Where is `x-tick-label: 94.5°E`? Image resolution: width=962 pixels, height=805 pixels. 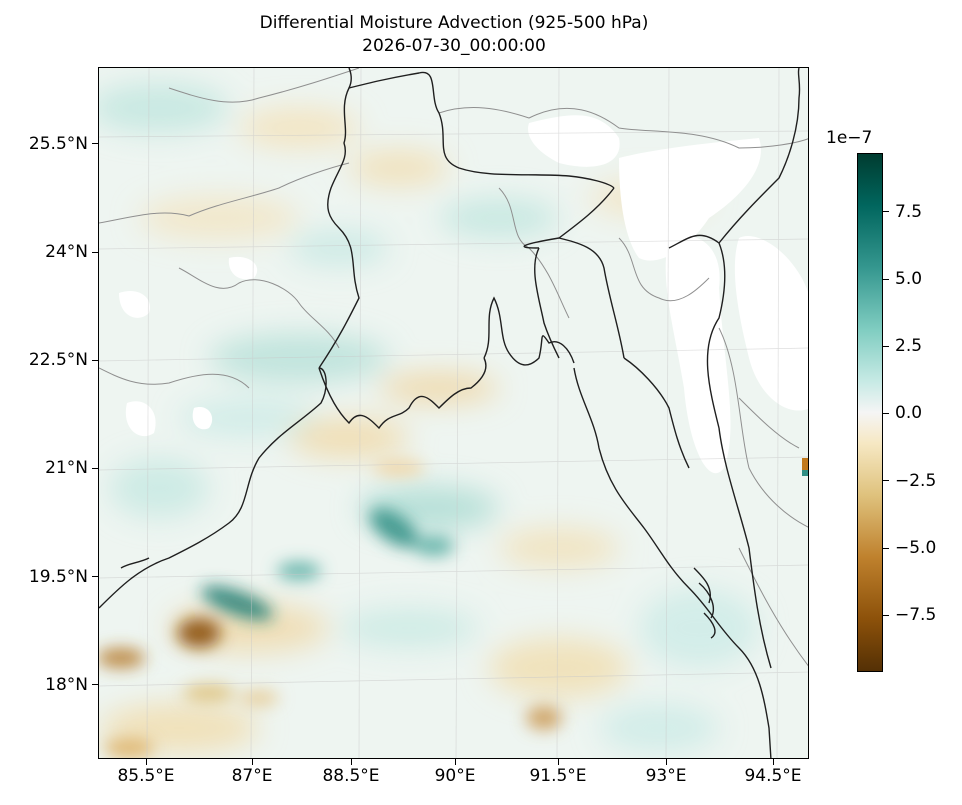 x-tick-label: 94.5°E is located at coordinates (773, 776).